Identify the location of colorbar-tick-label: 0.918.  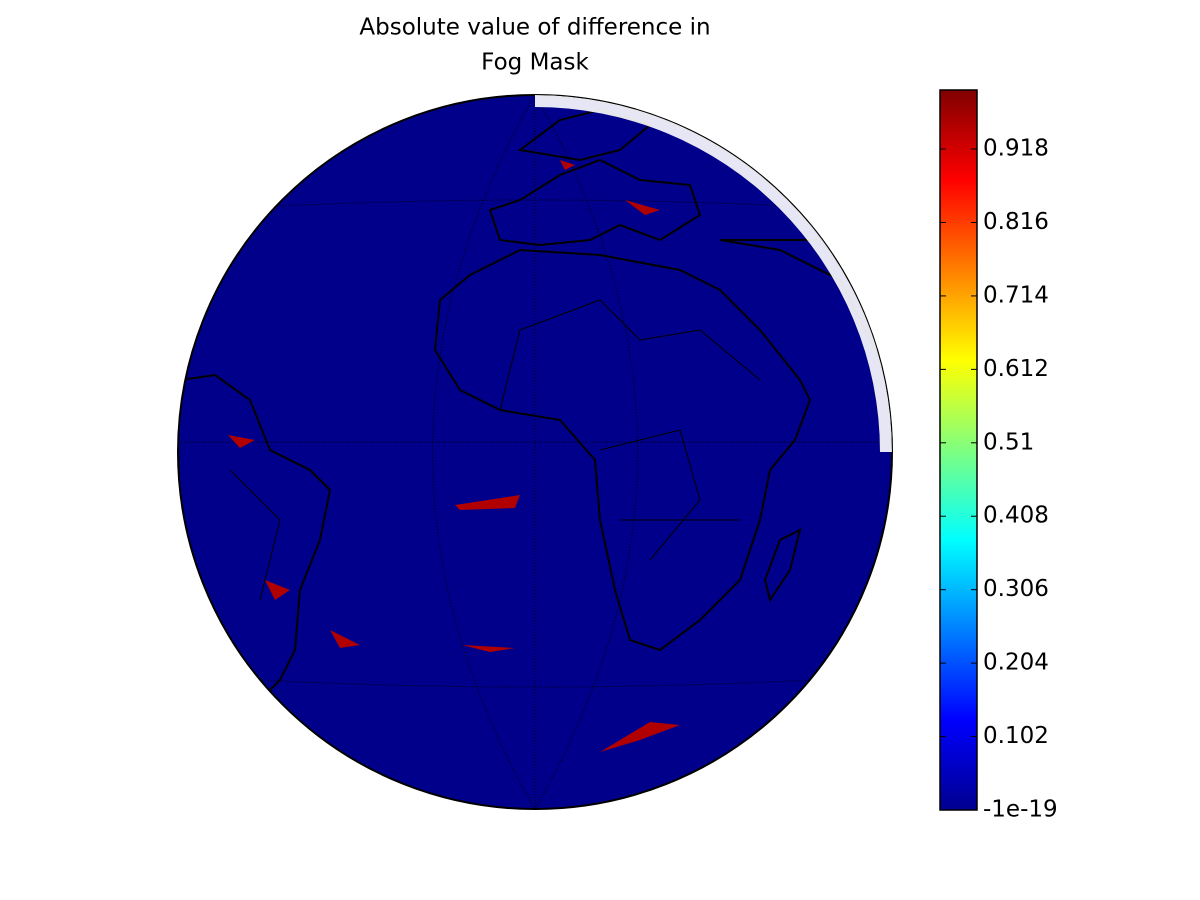
(1016, 149).